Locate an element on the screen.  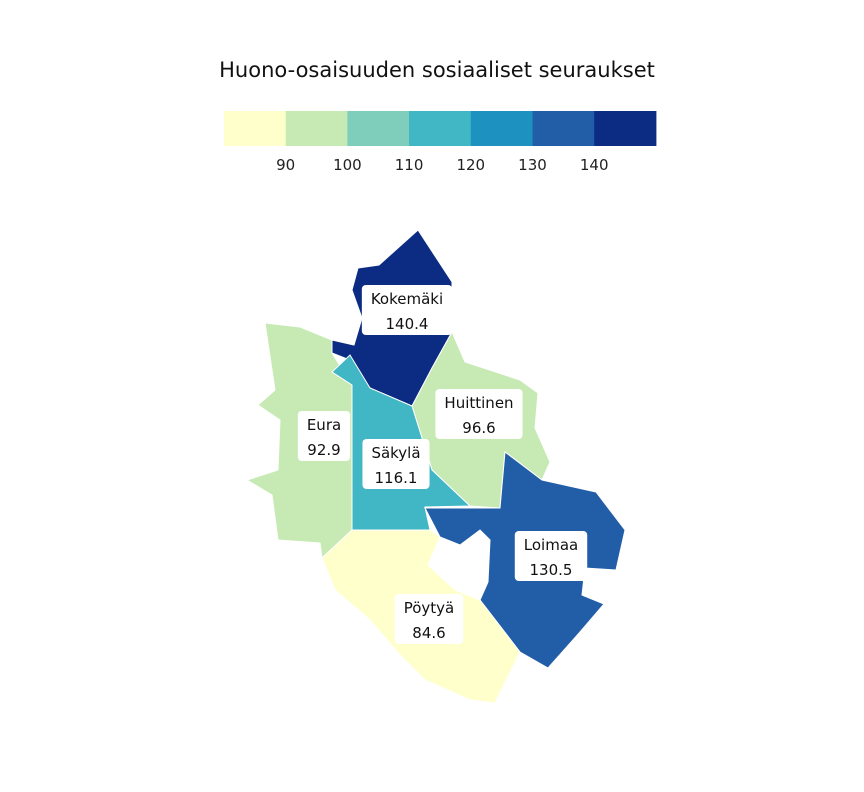
legend-tick-label: 110 is located at coordinates (409, 165).